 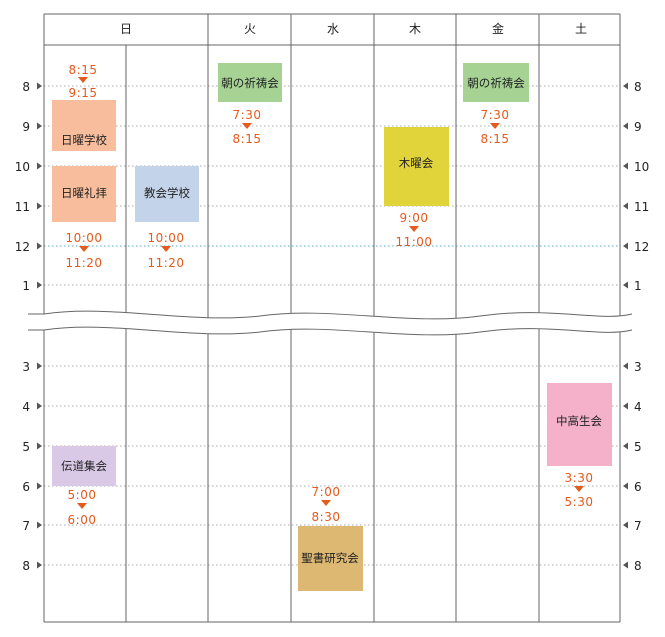 What do you see at coordinates (641, 167) in the screenshot?
I see `hour-label-right: 10` at bounding box center [641, 167].